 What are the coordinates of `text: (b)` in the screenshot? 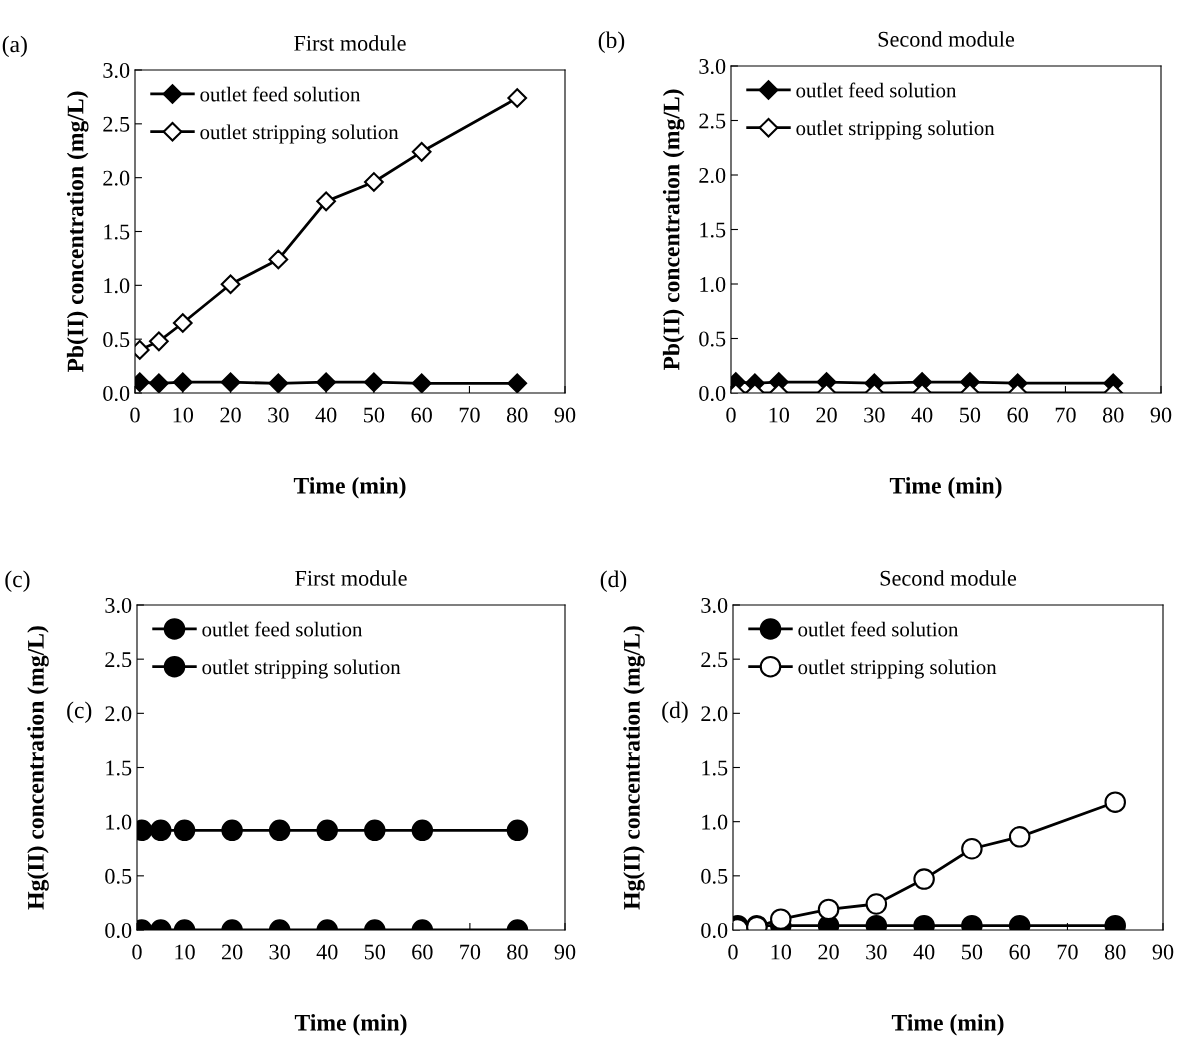 It's located at (611, 42).